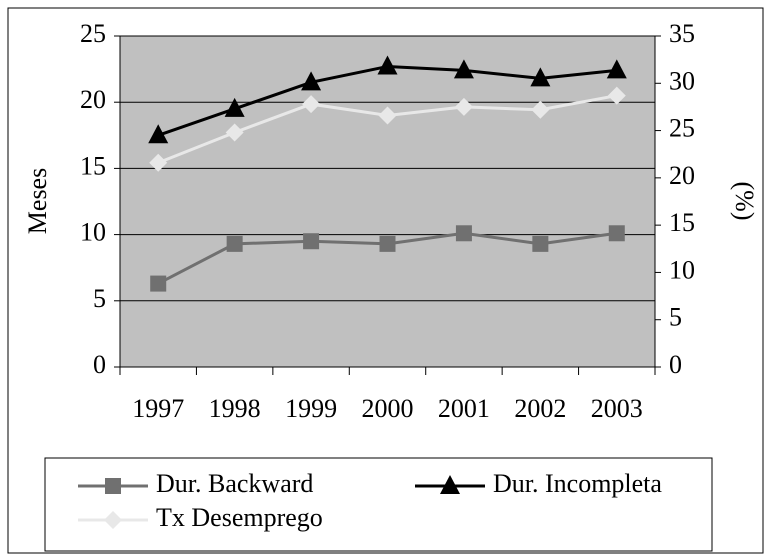 The width and height of the screenshot is (771, 559). Describe the element at coordinates (682, 269) in the screenshot. I see `y2-tick-label: 10` at that location.